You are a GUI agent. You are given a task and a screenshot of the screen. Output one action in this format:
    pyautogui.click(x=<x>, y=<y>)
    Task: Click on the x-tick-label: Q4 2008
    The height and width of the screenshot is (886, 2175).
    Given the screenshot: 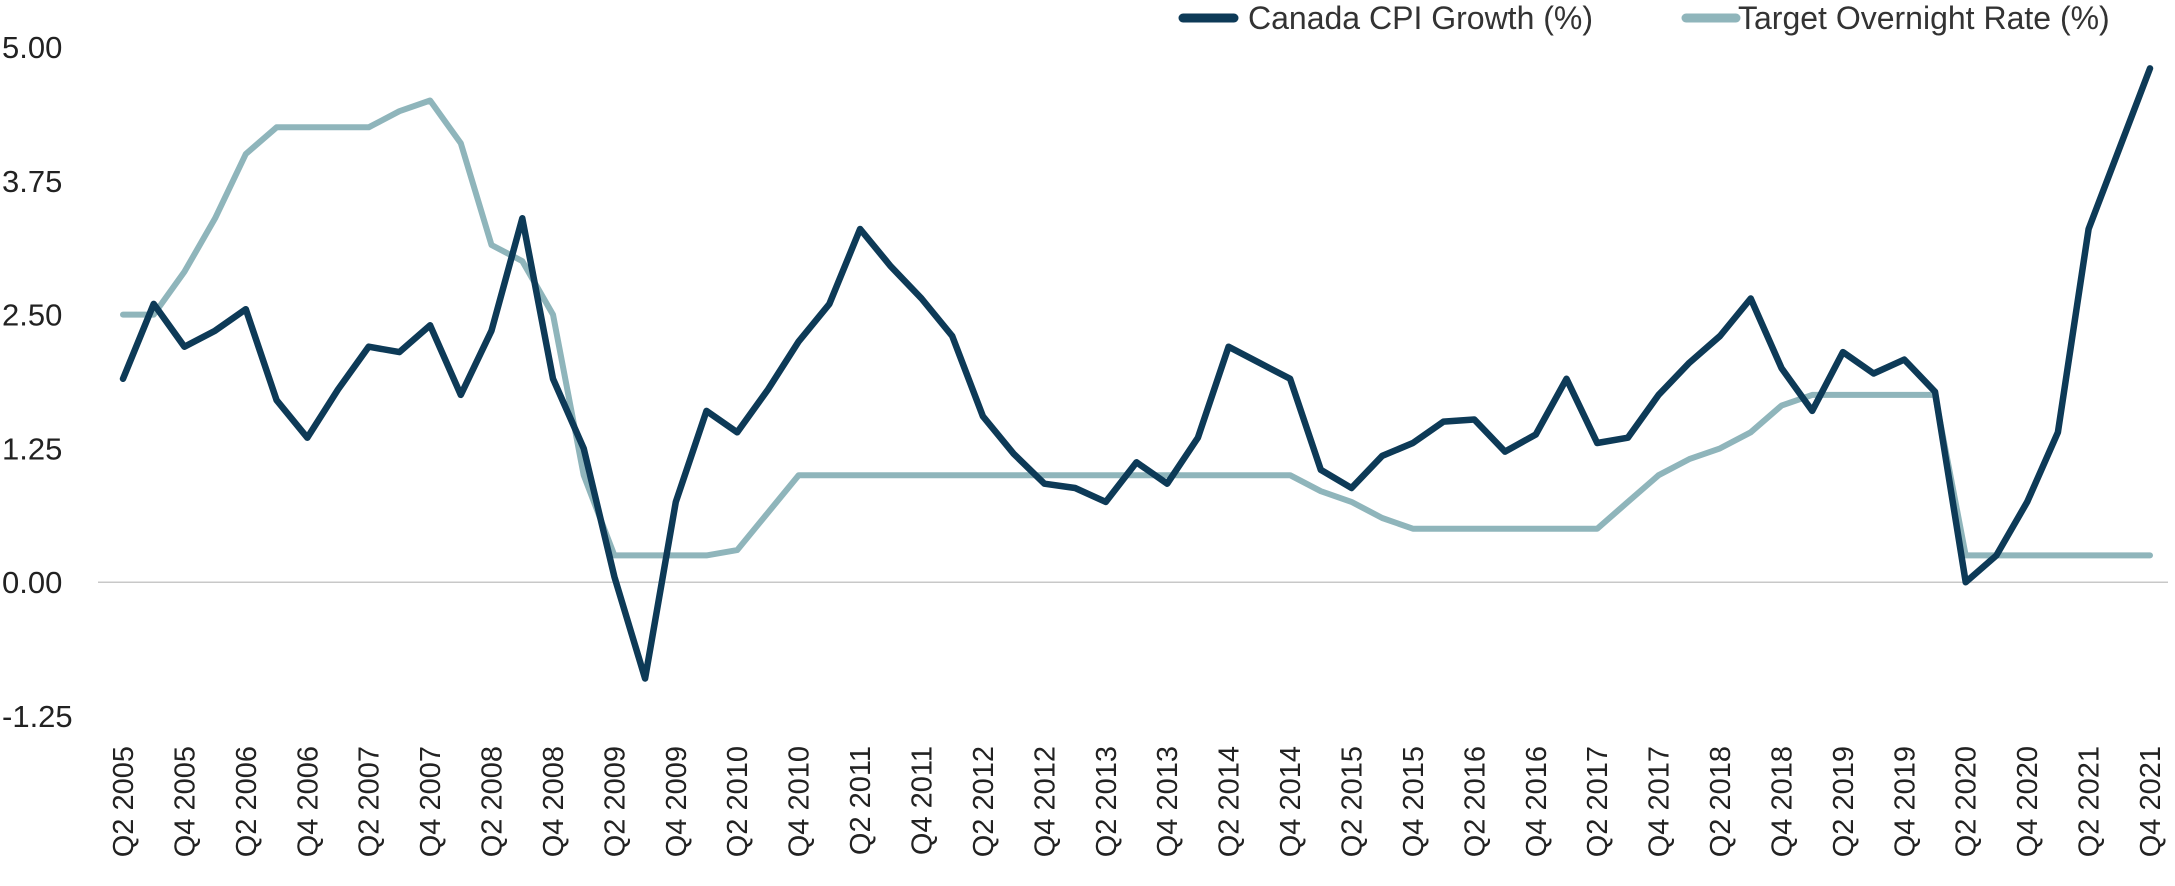 What is the action you would take?
    pyautogui.click(x=554, y=801)
    